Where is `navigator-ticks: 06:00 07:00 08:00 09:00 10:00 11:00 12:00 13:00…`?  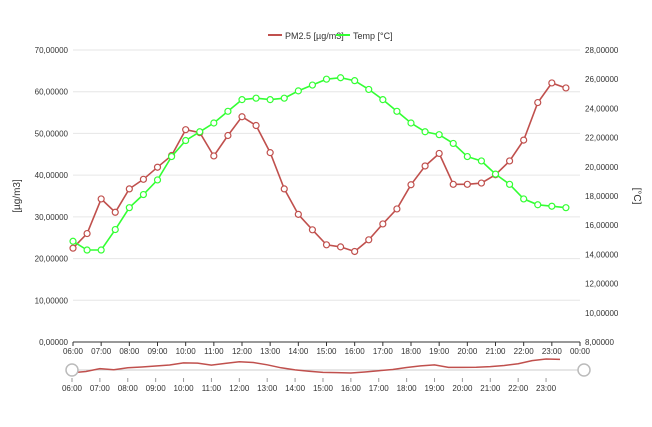
navigator-ticks: 06:00 07:00 08:00 09:00 10:00 11:00 12:00 13:00… is located at coordinates (309, 385).